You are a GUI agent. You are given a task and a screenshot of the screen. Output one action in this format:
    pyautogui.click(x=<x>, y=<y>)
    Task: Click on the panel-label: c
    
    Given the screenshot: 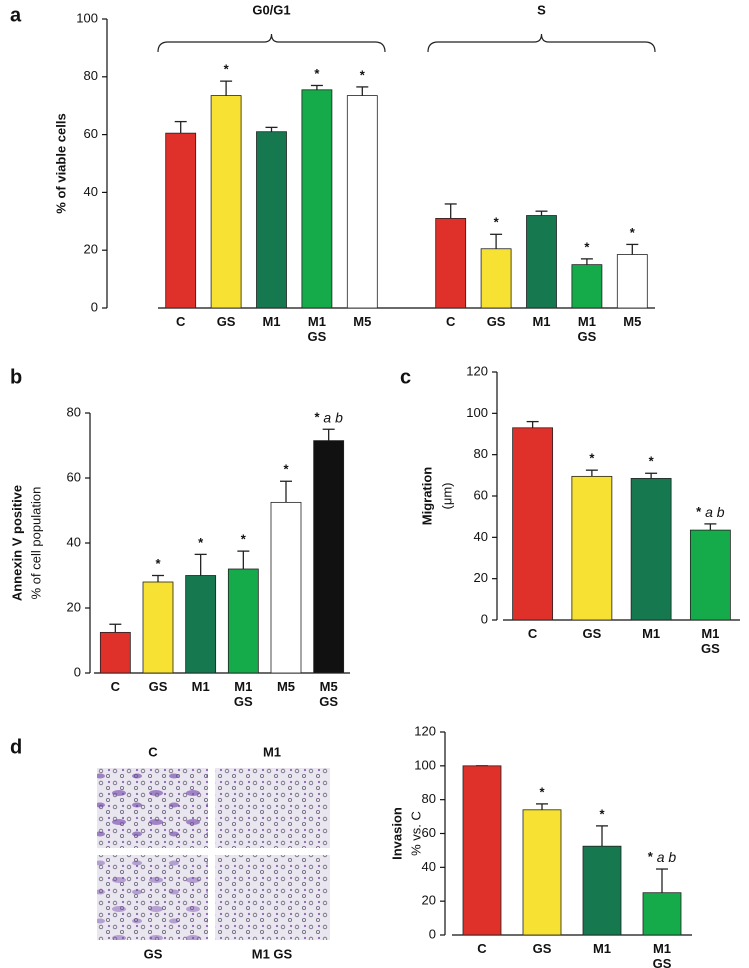 What is the action you would take?
    pyautogui.click(x=405, y=377)
    